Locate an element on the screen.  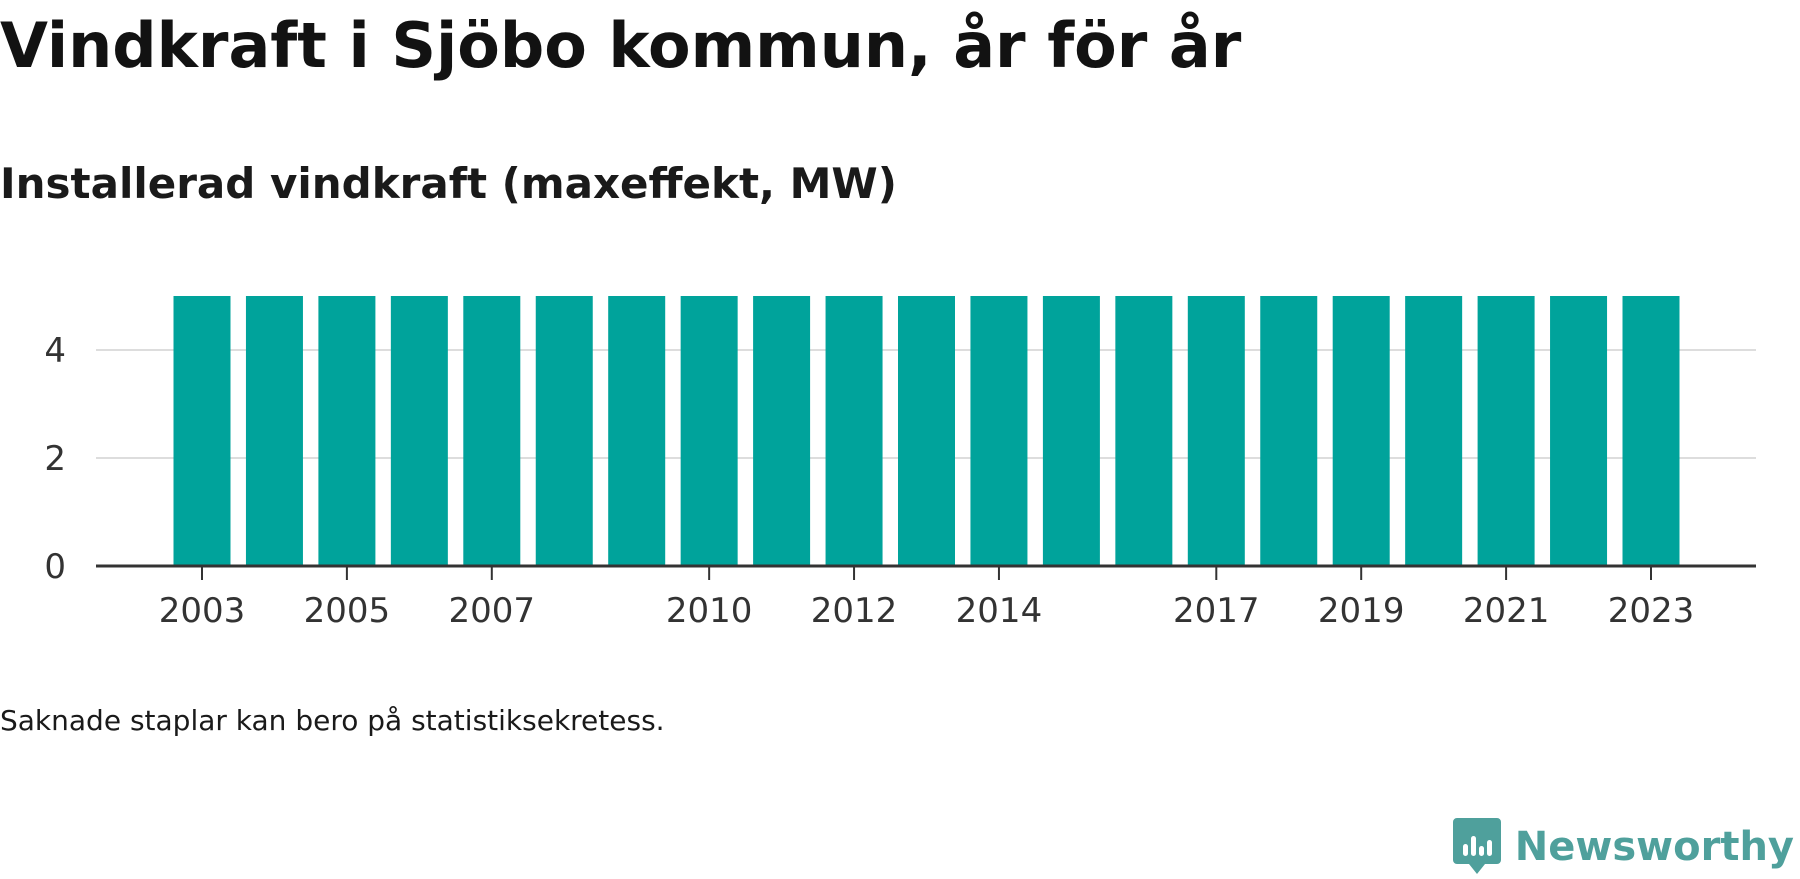
x-tick-label: 2003 is located at coordinates (202, 611).